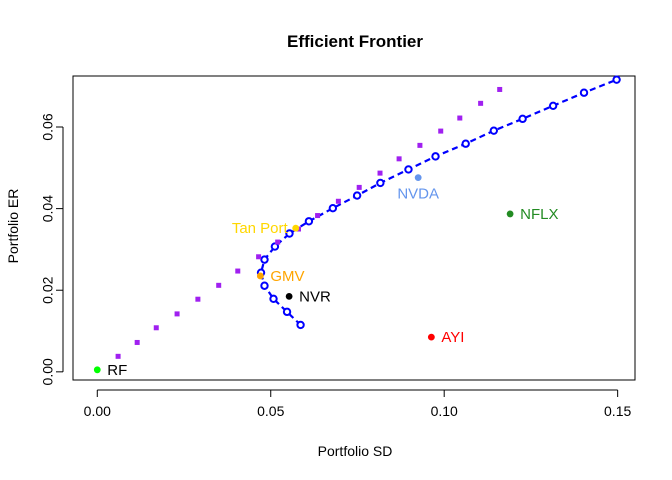 The width and height of the screenshot is (672, 480). What do you see at coordinates (355, 41) in the screenshot?
I see `chart-title: Efficient Frontier` at bounding box center [355, 41].